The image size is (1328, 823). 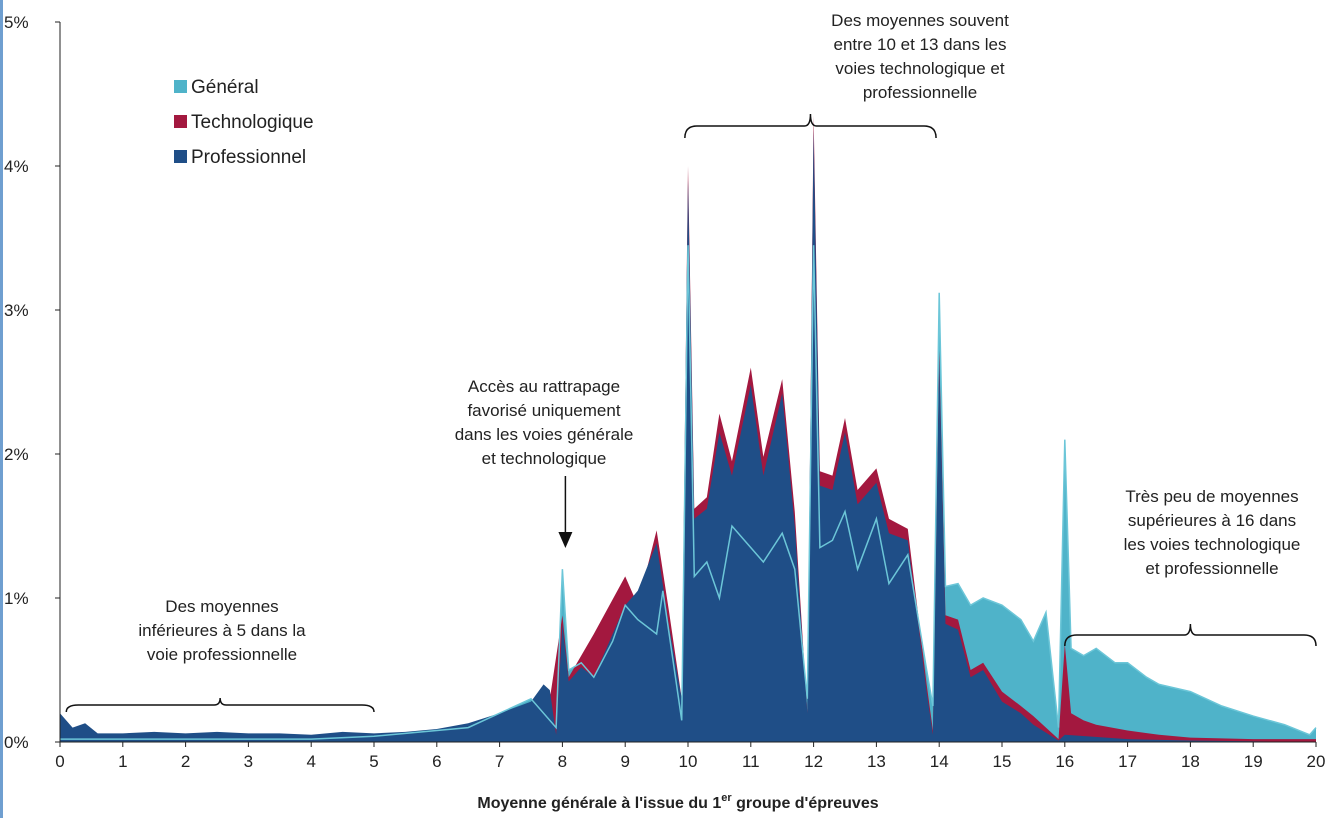 I want to click on x-tick-label: 19, so click(x=1253, y=761).